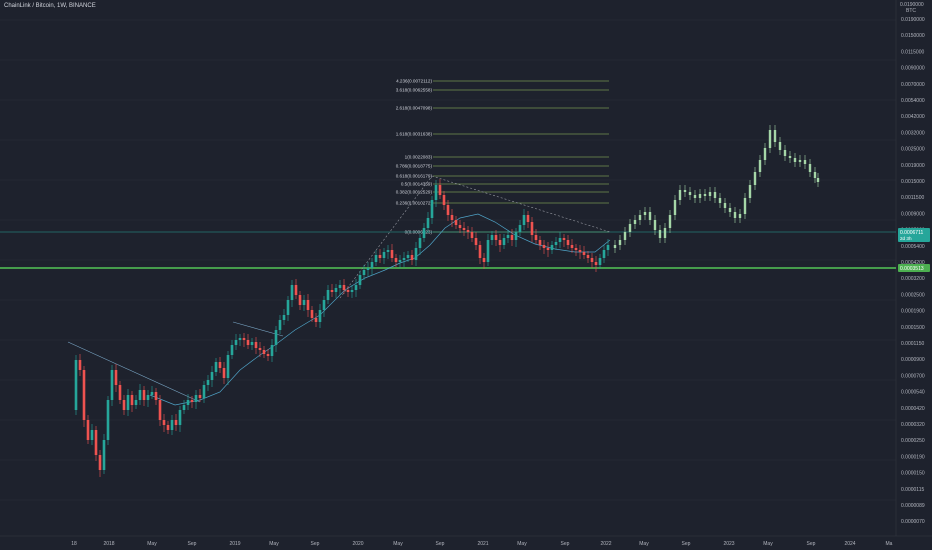 The width and height of the screenshot is (932, 550). I want to click on price-tick: 0.0000900, so click(913, 360).